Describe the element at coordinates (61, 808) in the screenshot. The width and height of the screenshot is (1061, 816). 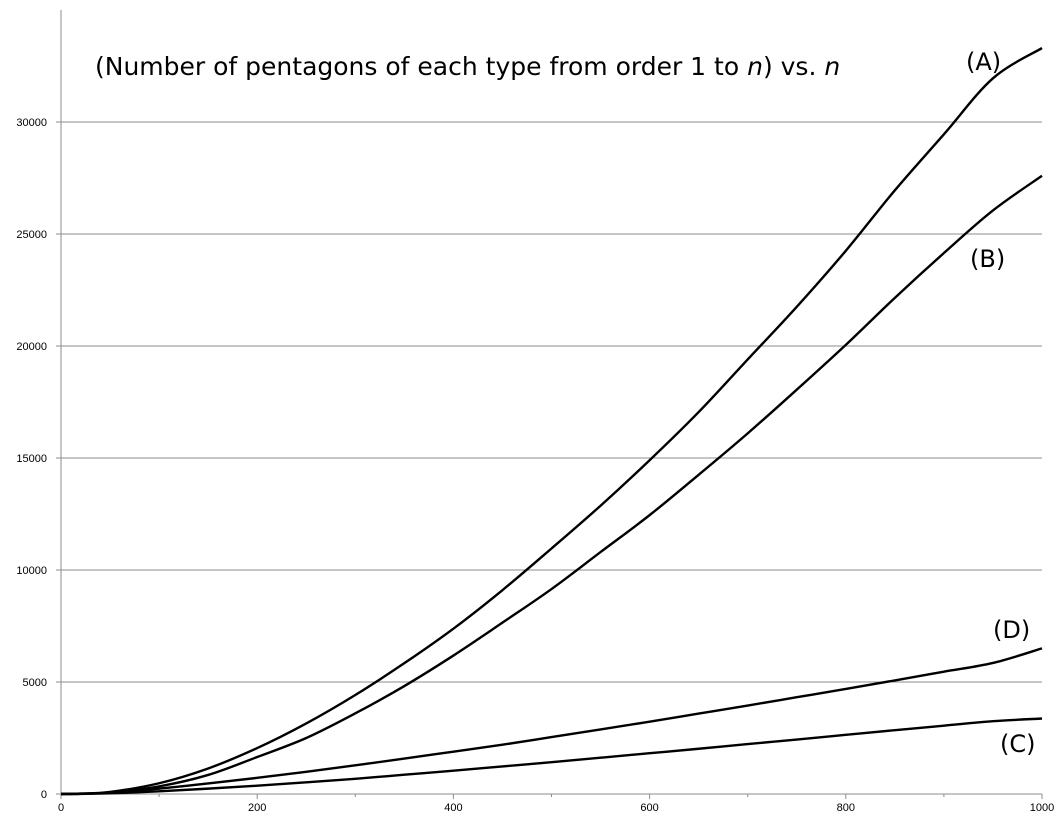
I see `x-tick-label: 0` at that location.